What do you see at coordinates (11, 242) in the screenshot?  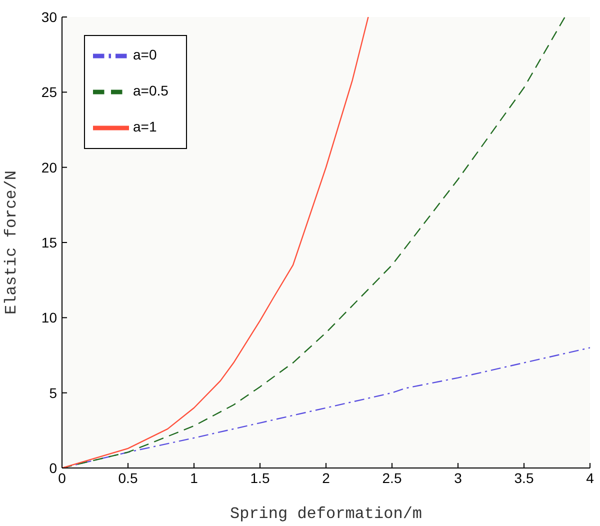 I see `y-axis-title: Elastic force/N` at bounding box center [11, 242].